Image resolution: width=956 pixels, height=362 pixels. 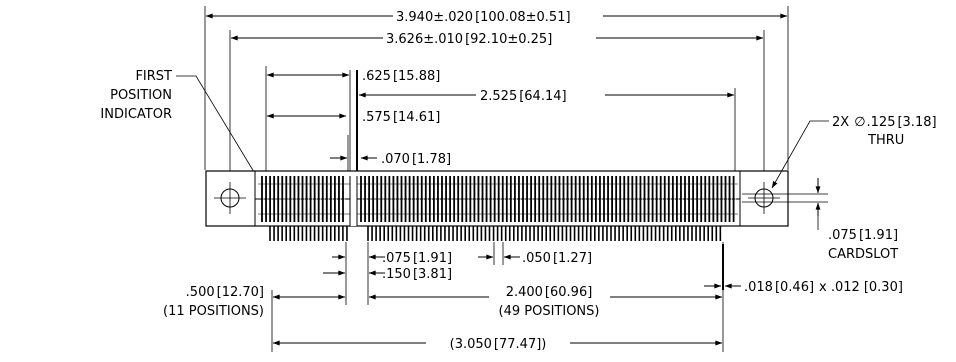 What do you see at coordinates (854, 152) in the screenshot?
I see `hole-callout: 2X ∅.125 [3.18] THRU` at bounding box center [854, 152].